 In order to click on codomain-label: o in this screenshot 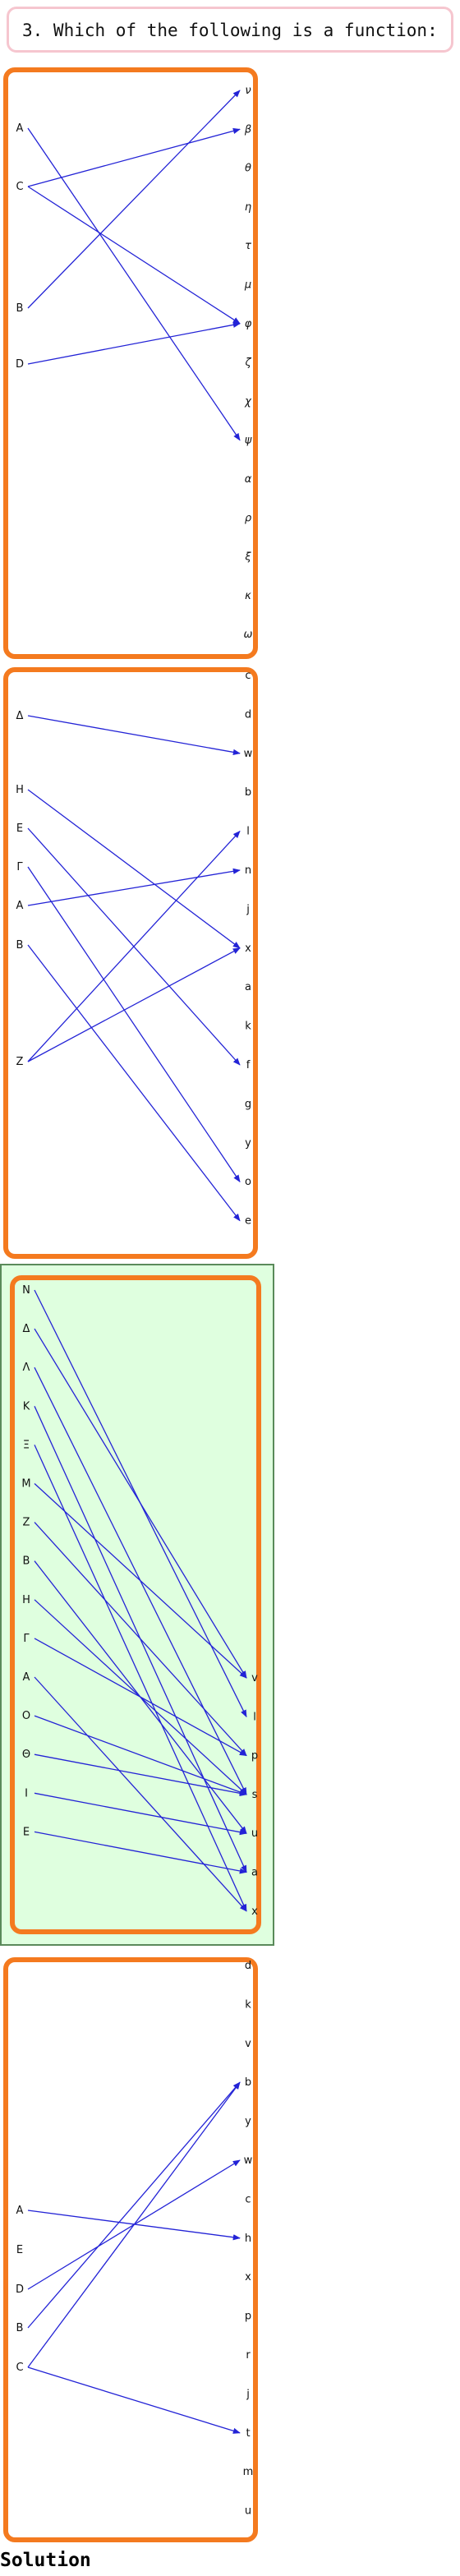, I will do `click(248, 1182)`.